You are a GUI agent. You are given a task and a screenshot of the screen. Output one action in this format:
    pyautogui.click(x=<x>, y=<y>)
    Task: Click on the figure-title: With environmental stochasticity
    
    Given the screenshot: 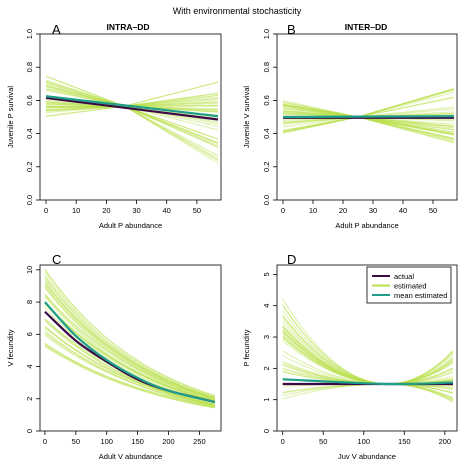 What is the action you would take?
    pyautogui.click(x=237, y=11)
    